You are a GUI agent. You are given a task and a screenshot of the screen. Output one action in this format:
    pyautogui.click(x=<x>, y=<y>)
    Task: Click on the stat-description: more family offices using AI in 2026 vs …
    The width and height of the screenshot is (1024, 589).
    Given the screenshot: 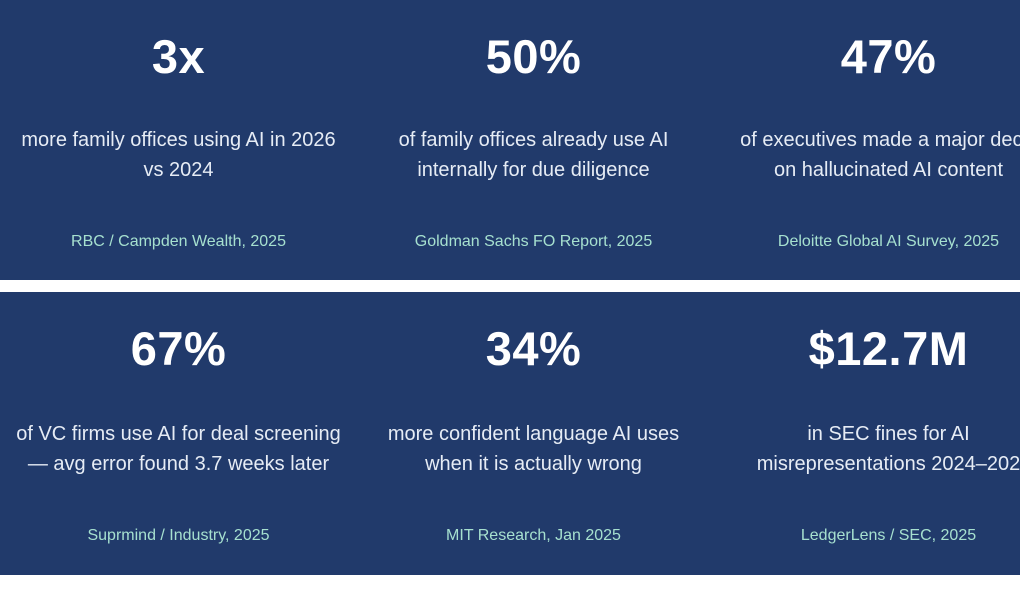 What is the action you would take?
    pyautogui.click(x=178, y=155)
    